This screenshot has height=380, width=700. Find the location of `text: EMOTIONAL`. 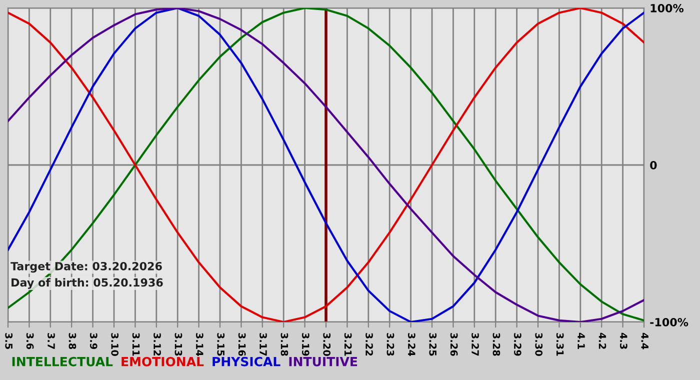

text: EMOTIONAL is located at coordinates (163, 361).